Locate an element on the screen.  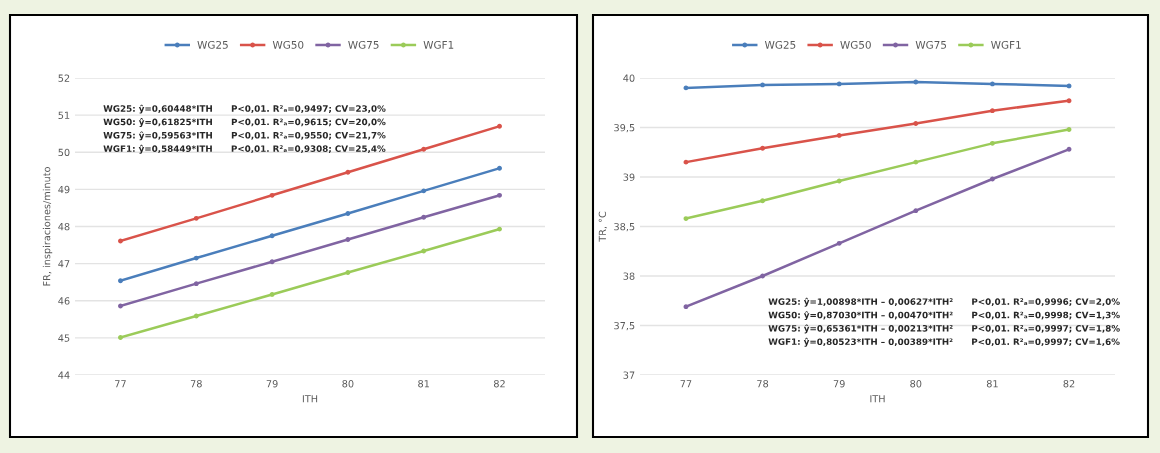
annotation: WGF1: ŷ=0,80523*ITH – 0,00389*ITH² P<0,01. R²ₐ=0,9997; CV=1,6% is located at coordinates (944, 342).